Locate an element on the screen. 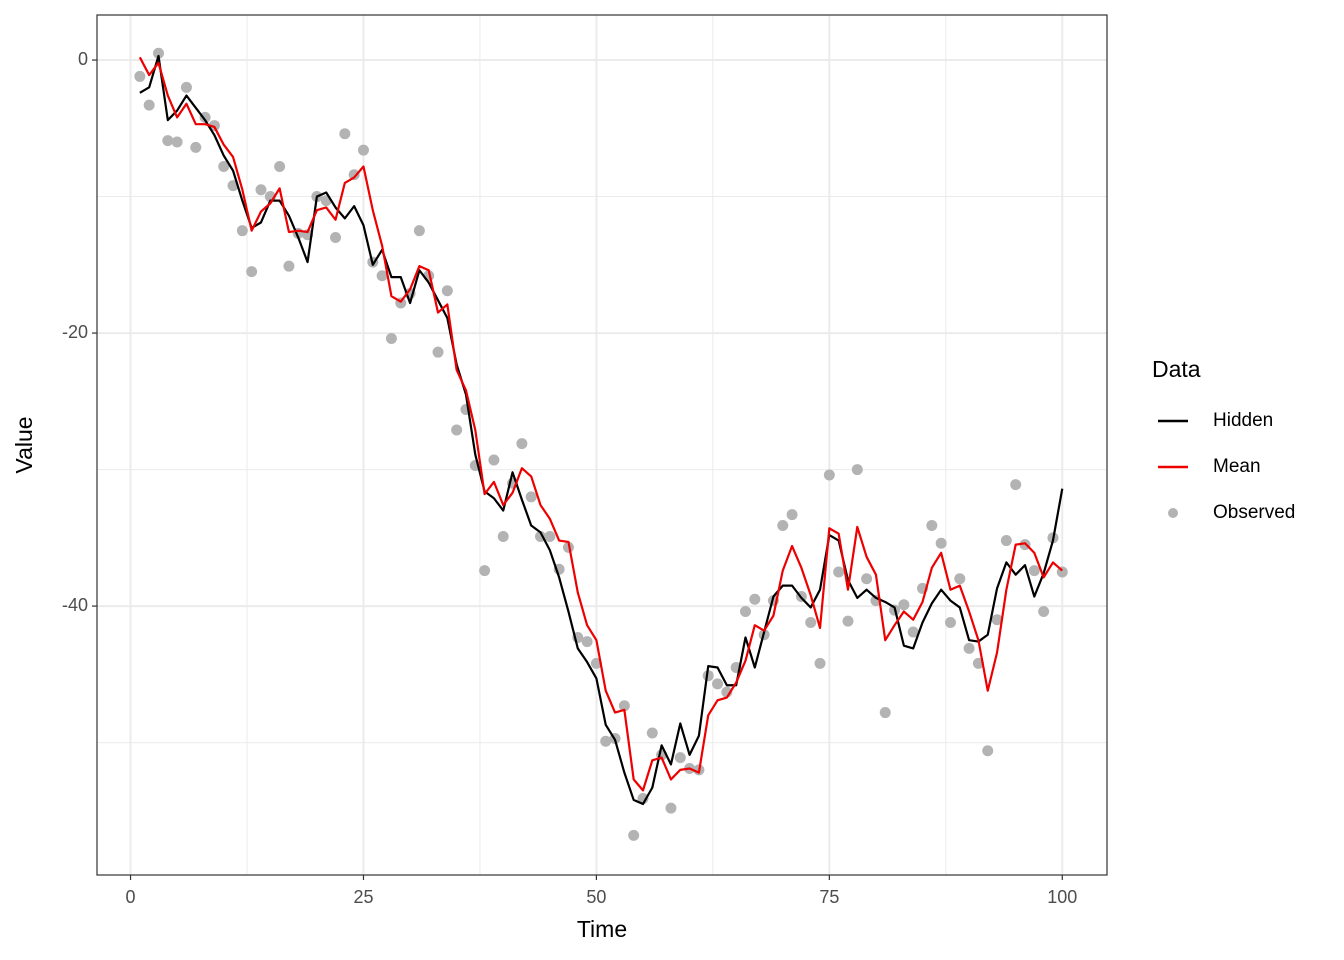 The image size is (1344, 960). x-axis-title: Time is located at coordinates (602, 929).